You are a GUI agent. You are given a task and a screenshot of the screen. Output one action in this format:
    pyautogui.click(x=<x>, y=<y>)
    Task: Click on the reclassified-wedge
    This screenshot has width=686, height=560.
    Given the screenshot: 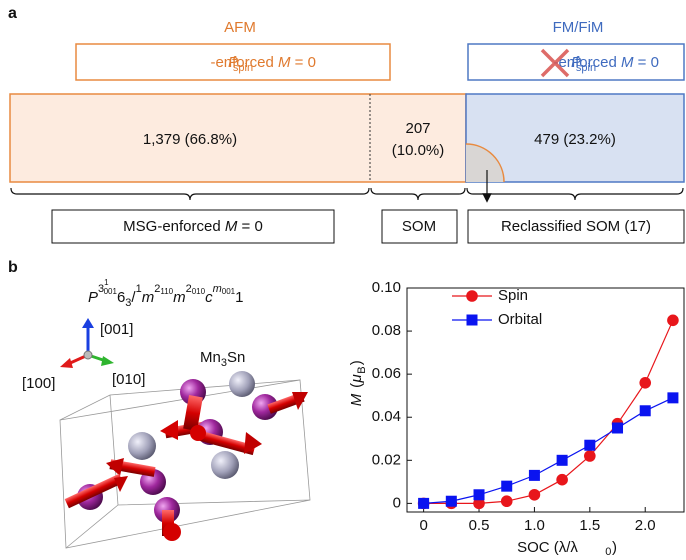 What is the action you would take?
    pyautogui.click(x=485, y=163)
    